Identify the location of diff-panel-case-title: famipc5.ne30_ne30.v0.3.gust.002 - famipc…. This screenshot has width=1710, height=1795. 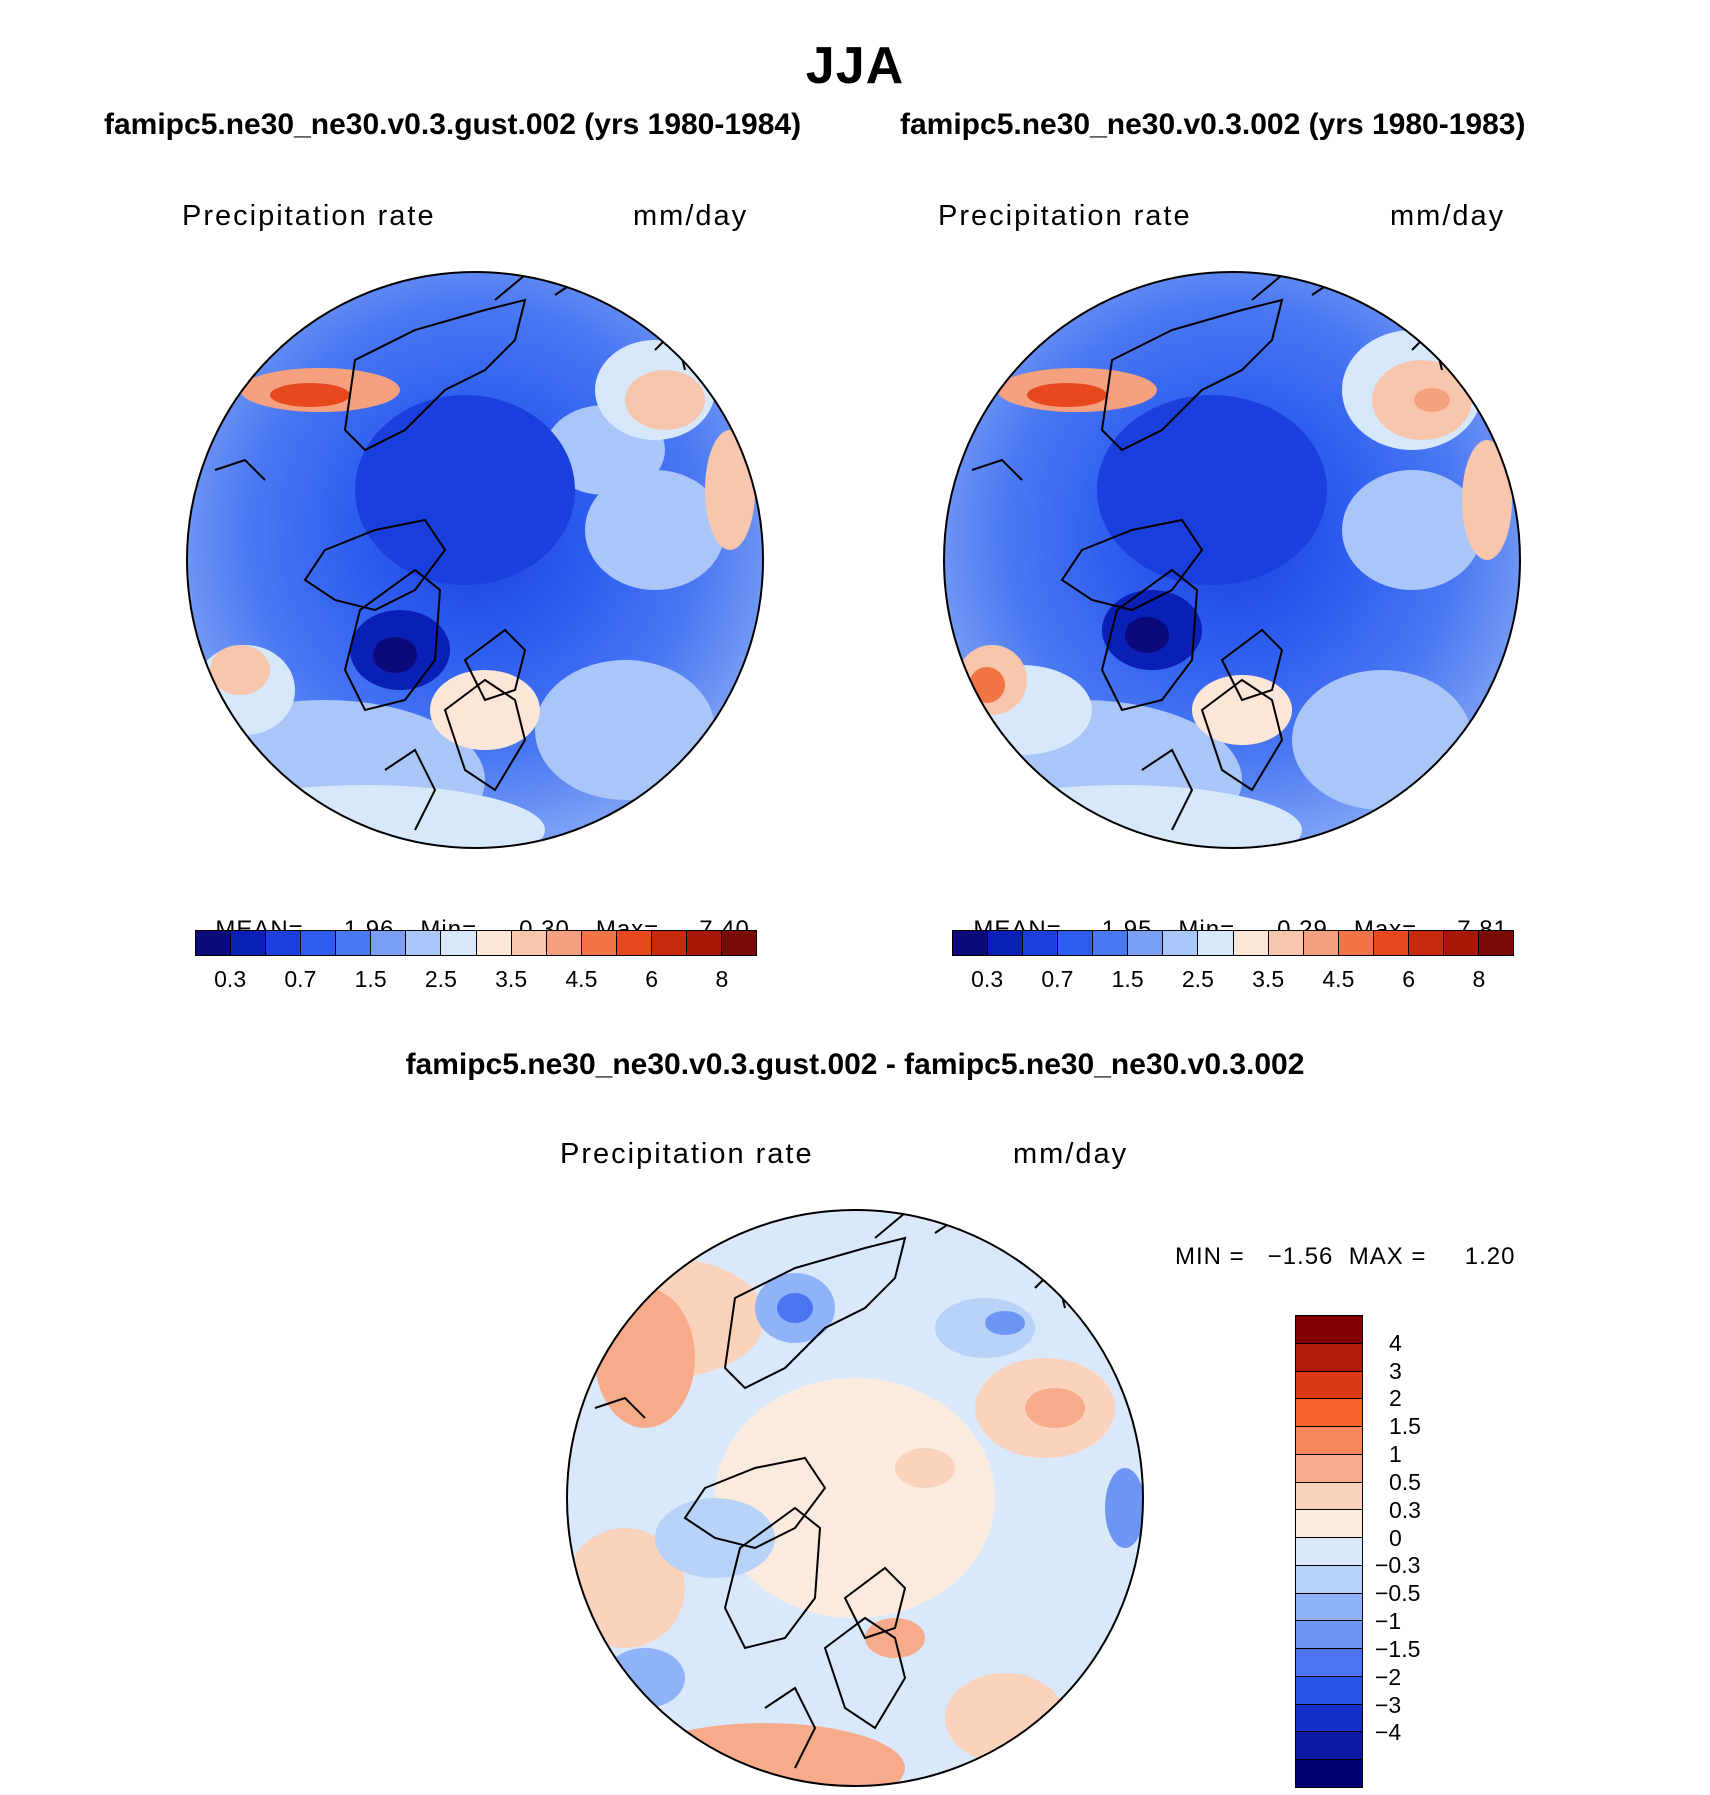
(855, 1064).